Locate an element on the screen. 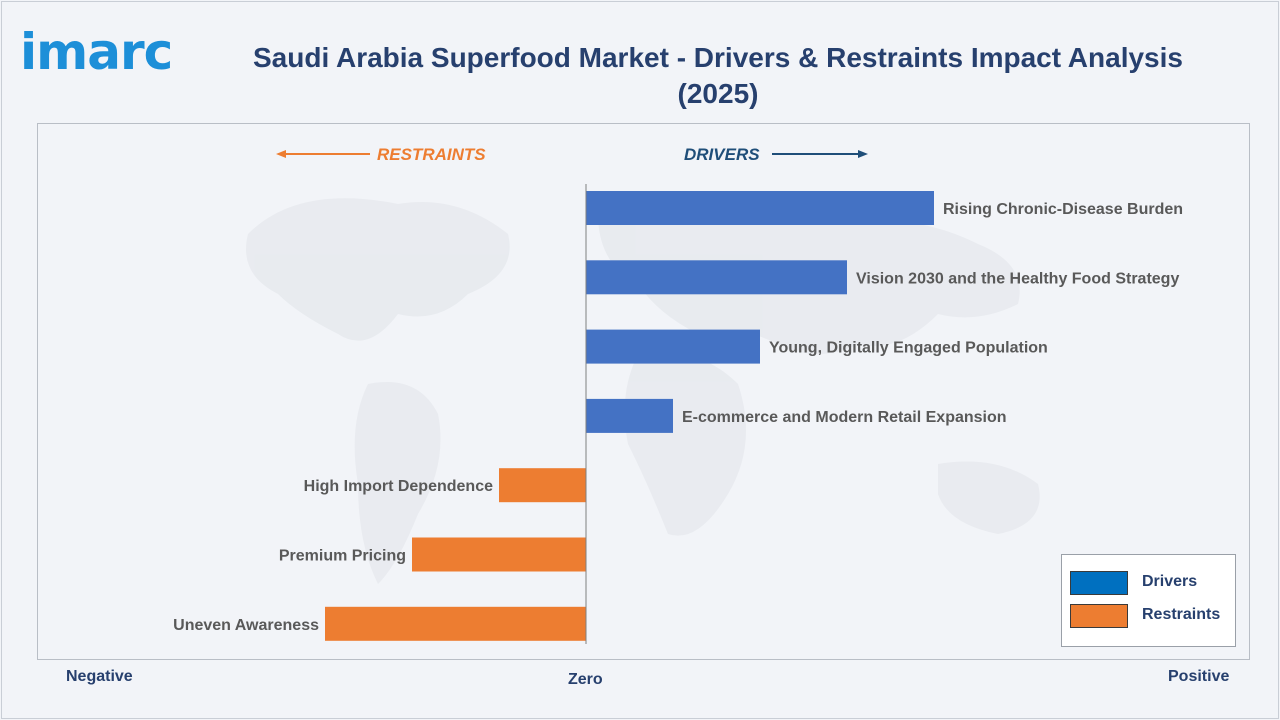  legend-item-drivers: Drivers is located at coordinates (1150, 583).